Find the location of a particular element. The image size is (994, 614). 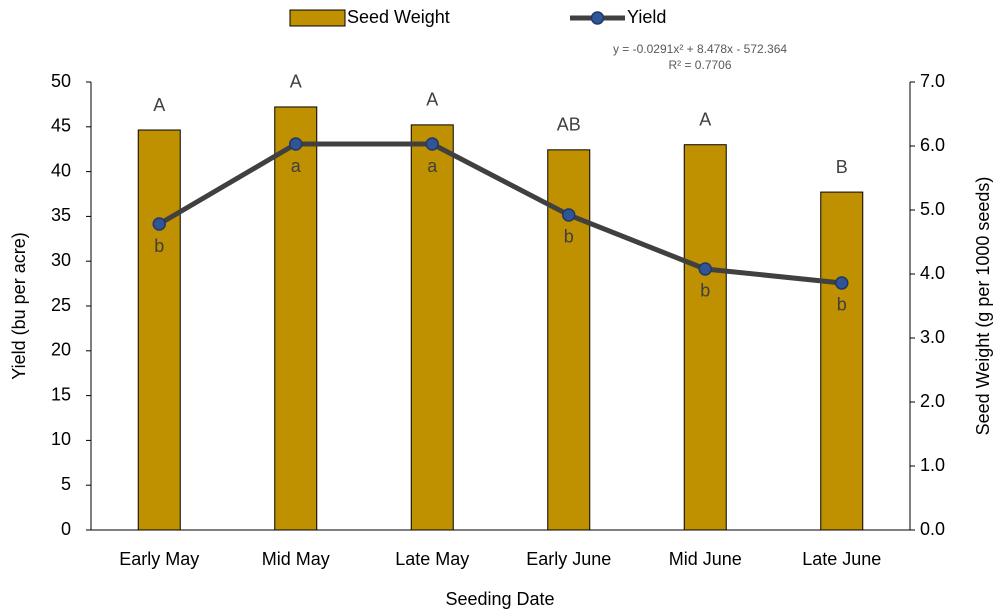

x-tick-label: Early May is located at coordinates (159, 559).